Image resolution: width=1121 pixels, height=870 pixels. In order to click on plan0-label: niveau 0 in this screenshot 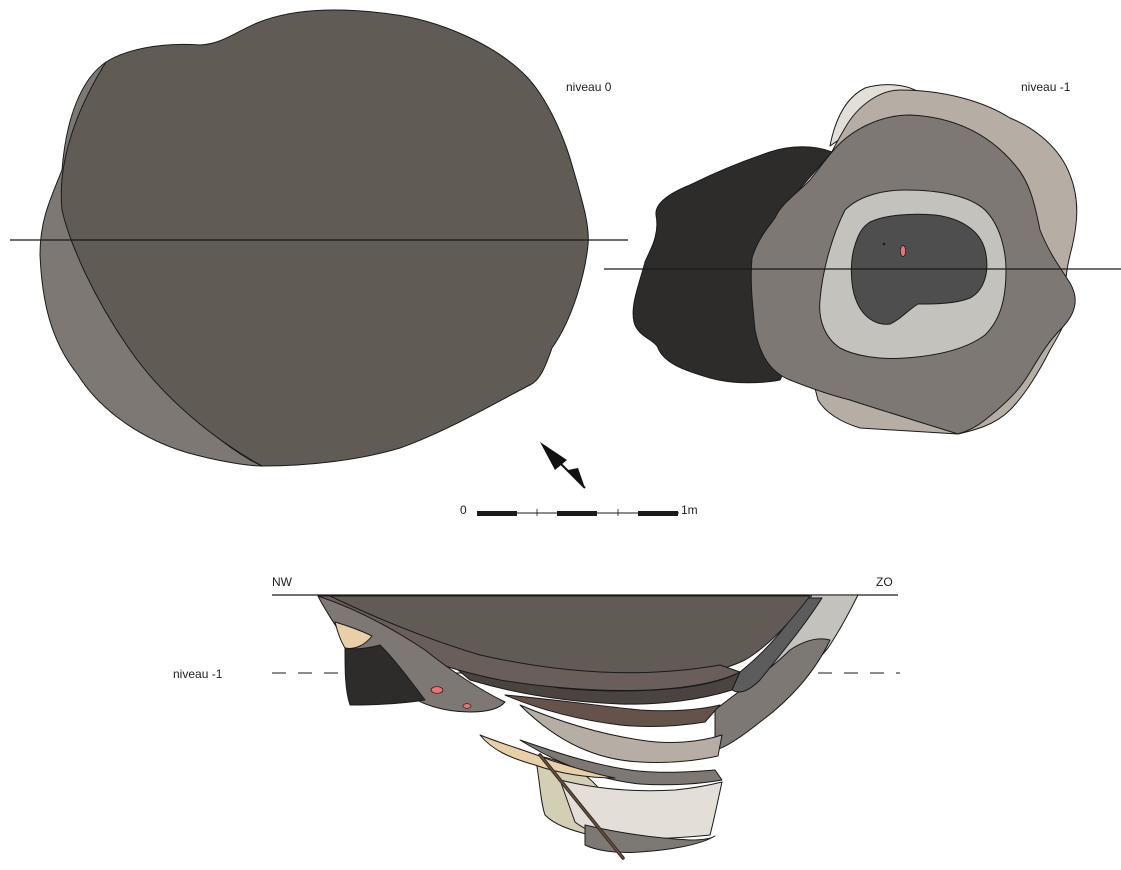, I will do `click(589, 87)`.